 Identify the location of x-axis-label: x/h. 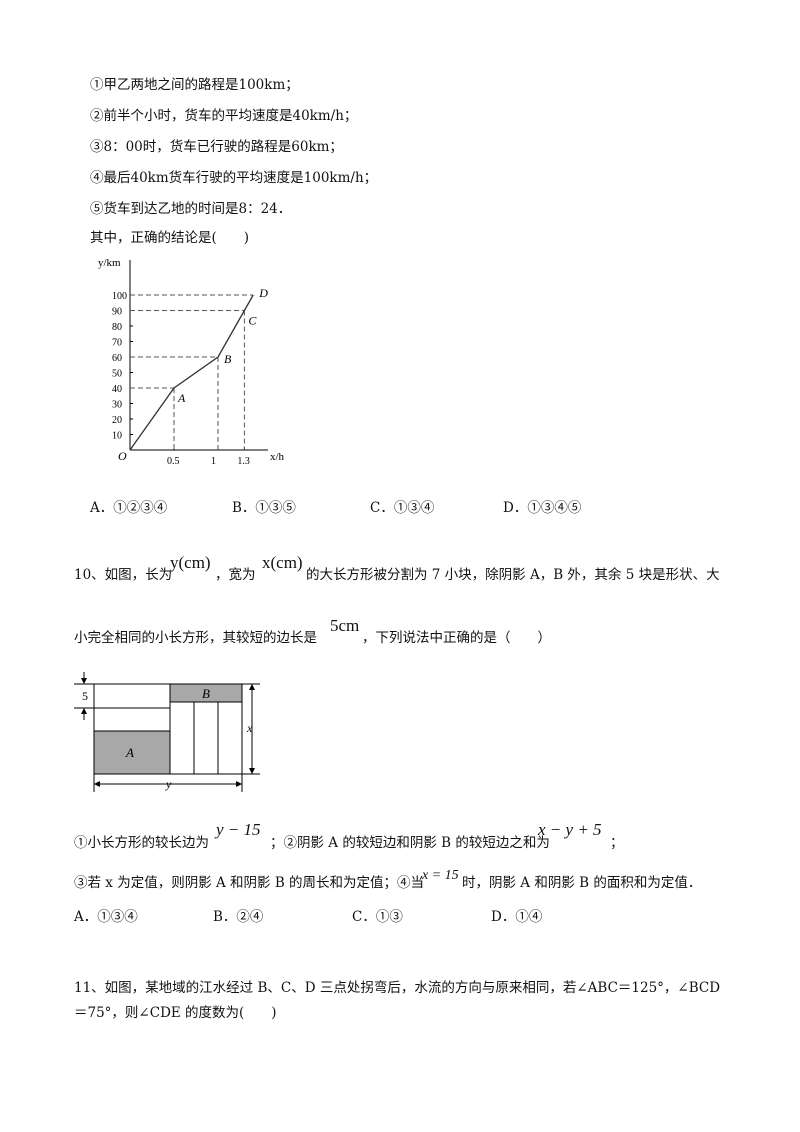
(277, 457).